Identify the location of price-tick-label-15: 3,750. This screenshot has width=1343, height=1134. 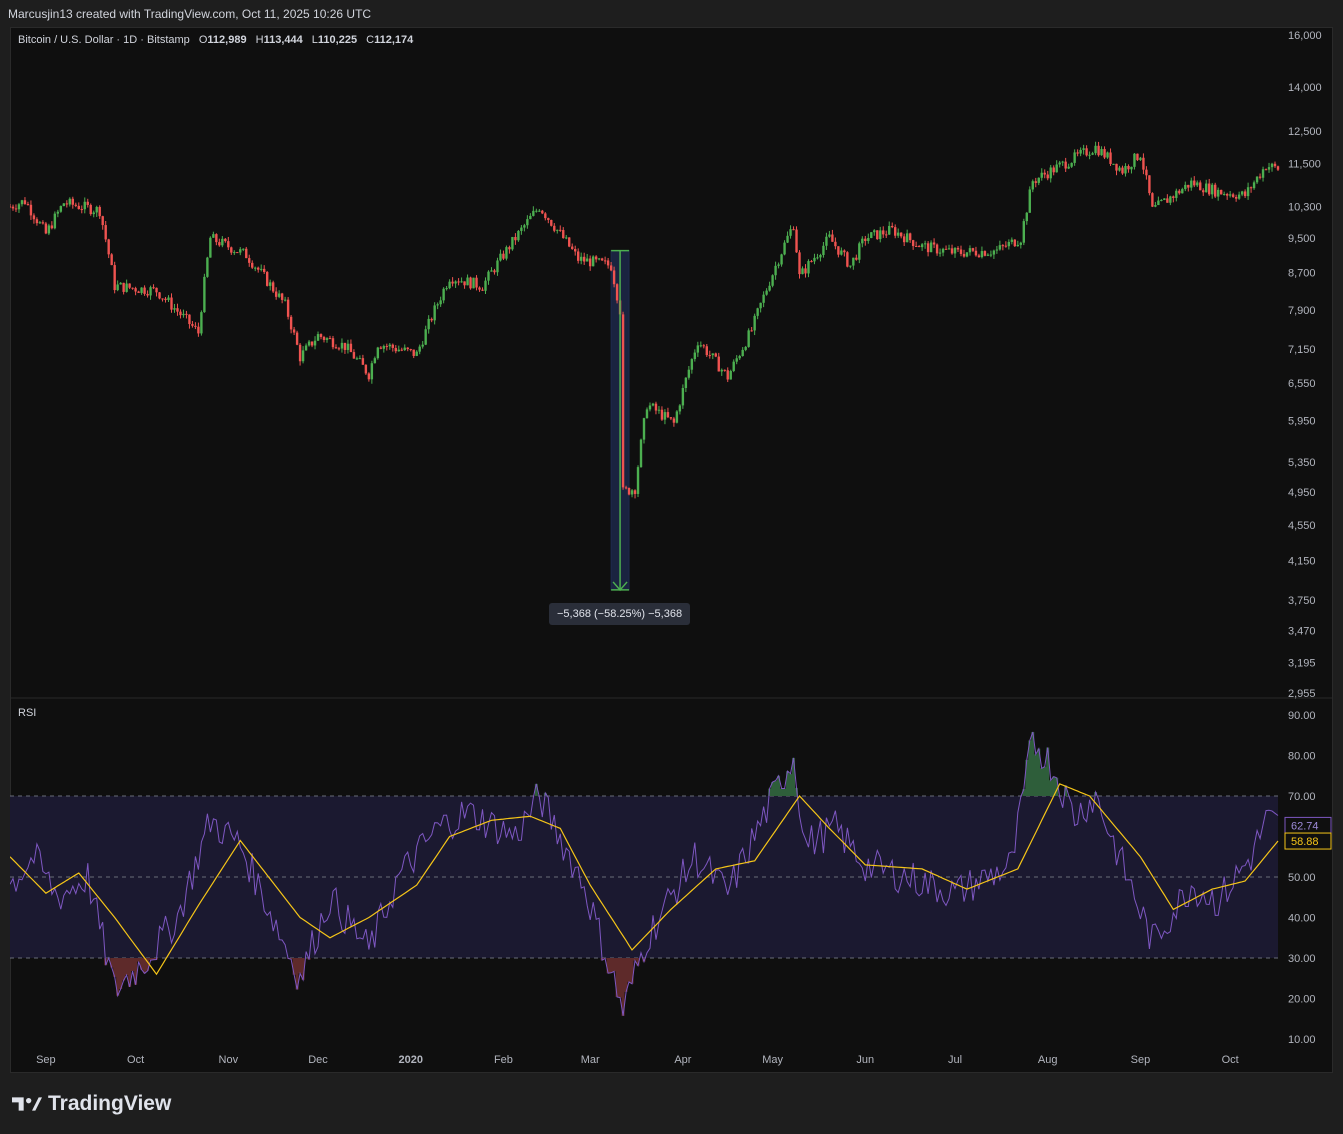
(1302, 601).